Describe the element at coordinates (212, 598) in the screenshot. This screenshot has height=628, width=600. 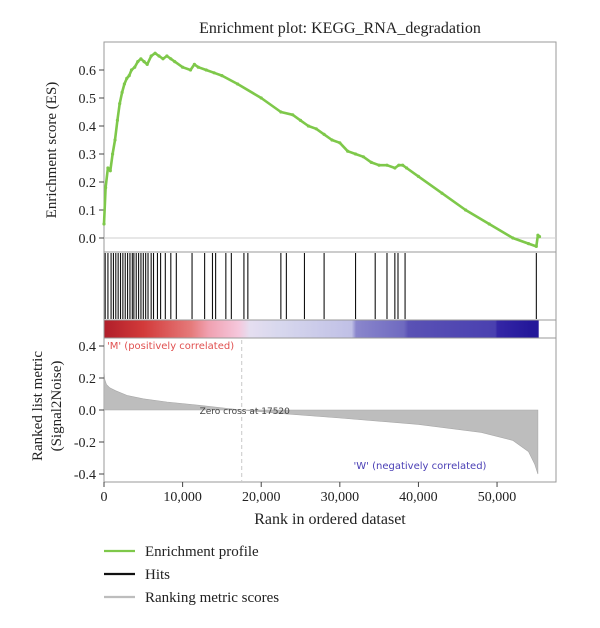
I see `legend-label: Ranking metric scores` at that location.